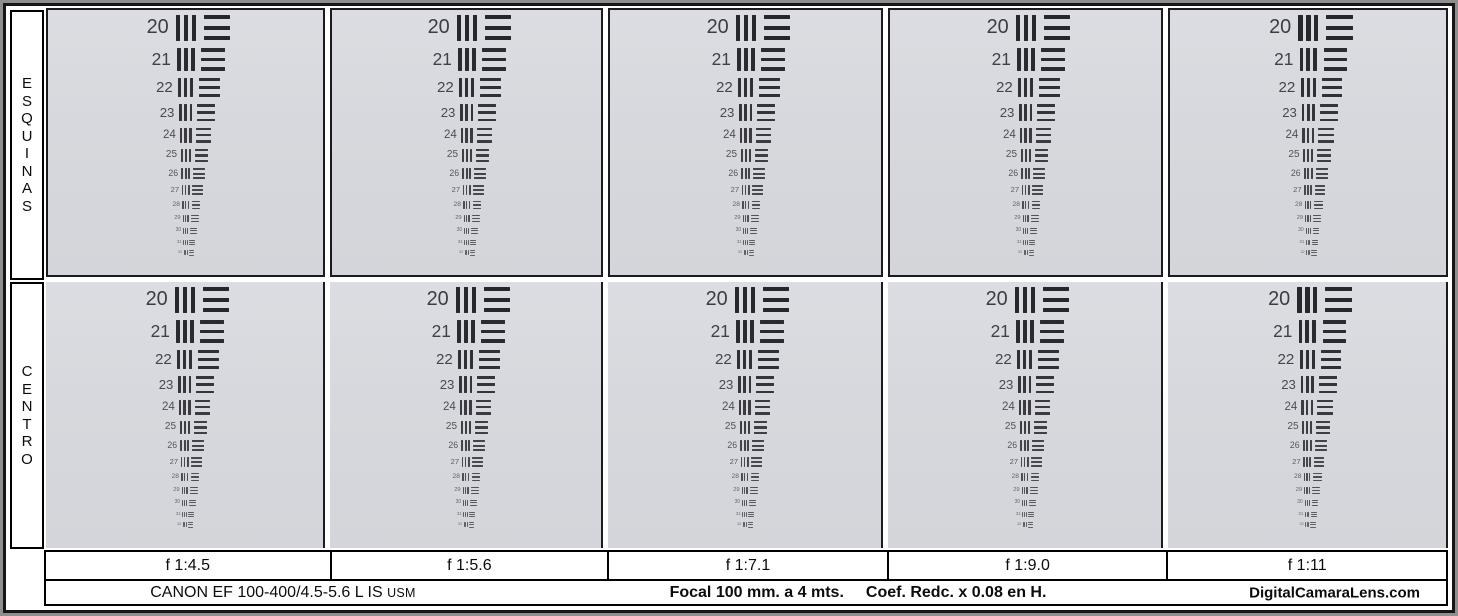  What do you see at coordinates (1308, 242) in the screenshot?
I see `test-pattern-row: 31` at bounding box center [1308, 242].